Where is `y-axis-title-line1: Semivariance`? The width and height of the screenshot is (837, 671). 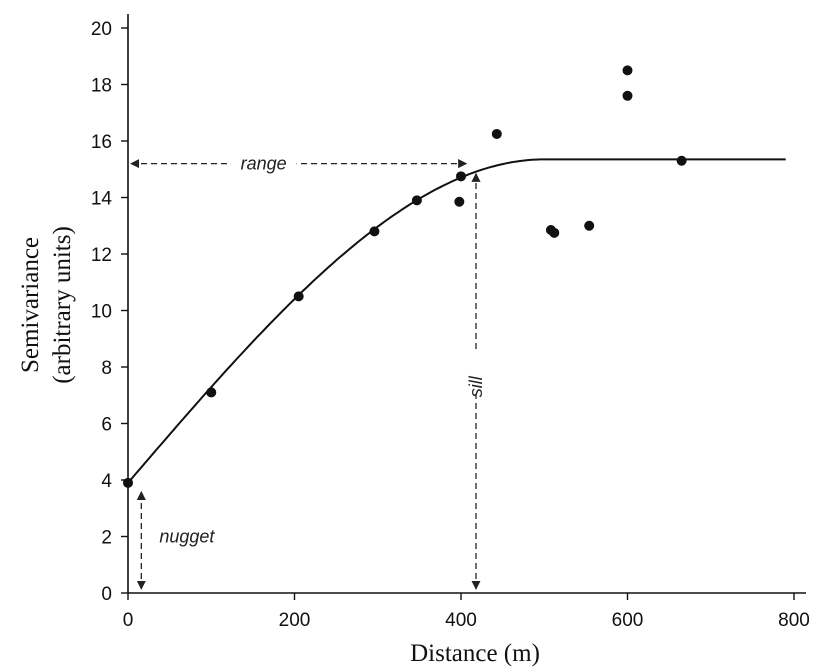
y-axis-title-line1: Semivariance is located at coordinates (30, 305).